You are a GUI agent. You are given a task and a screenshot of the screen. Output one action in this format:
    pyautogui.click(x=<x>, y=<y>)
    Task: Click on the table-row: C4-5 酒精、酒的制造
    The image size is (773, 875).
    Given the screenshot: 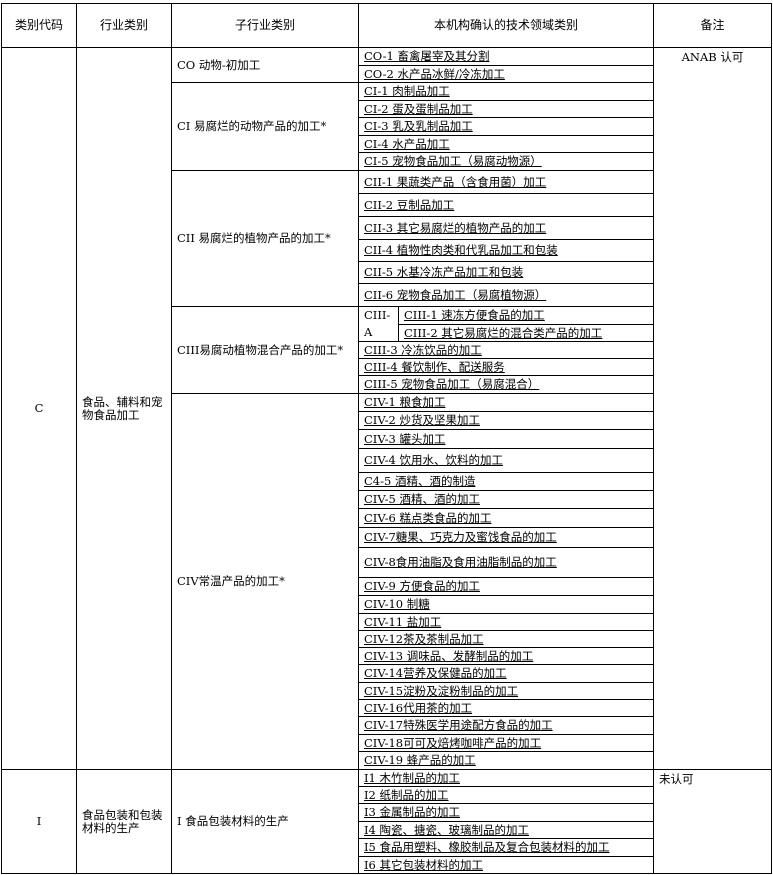 What is the action you would take?
    pyautogui.click(x=387, y=481)
    